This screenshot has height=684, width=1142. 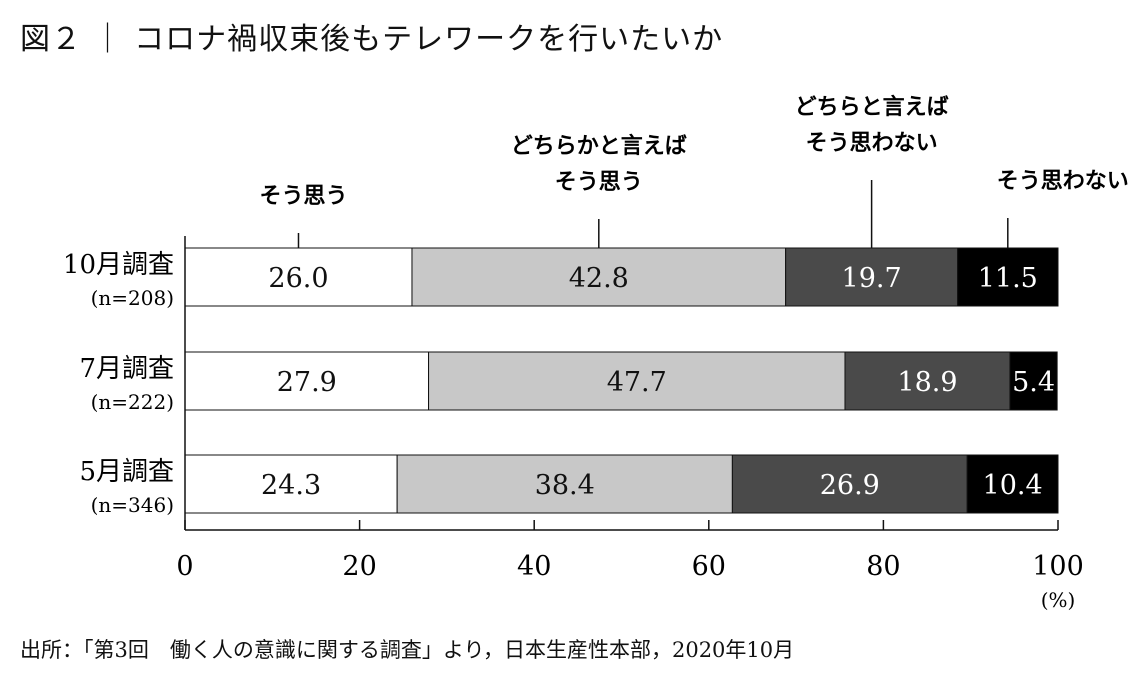 What do you see at coordinates (883, 566) in the screenshot?
I see `x-tick-label: 80` at bounding box center [883, 566].